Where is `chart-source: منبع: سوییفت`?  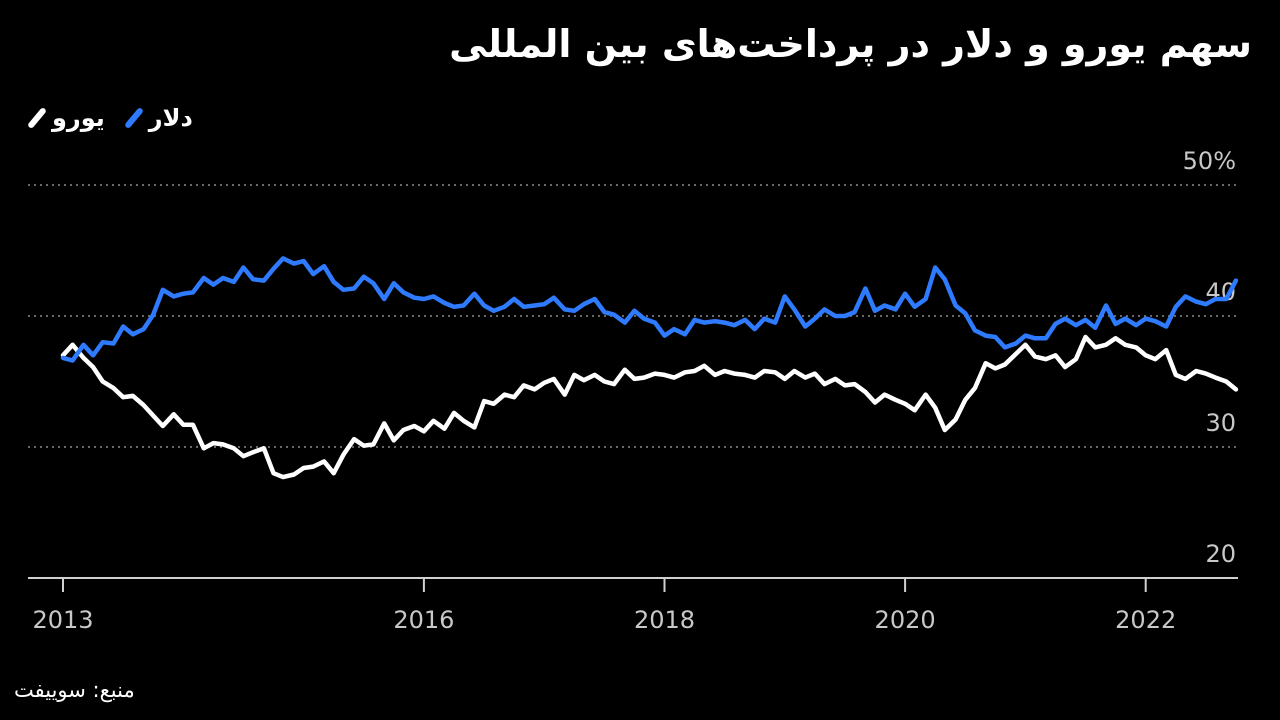
chart-source: منبع: سوییفت is located at coordinates (74, 690).